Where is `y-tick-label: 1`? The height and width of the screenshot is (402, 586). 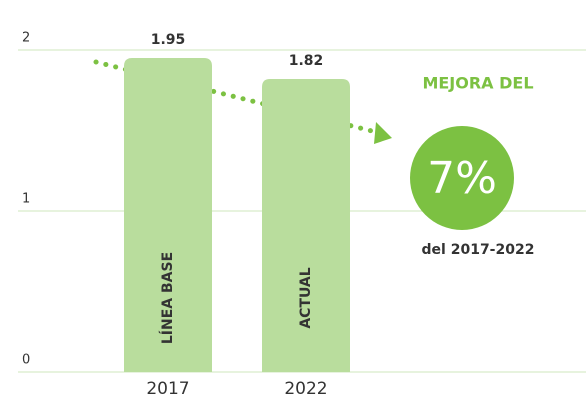 y-tick-label: 1 is located at coordinates (26, 199).